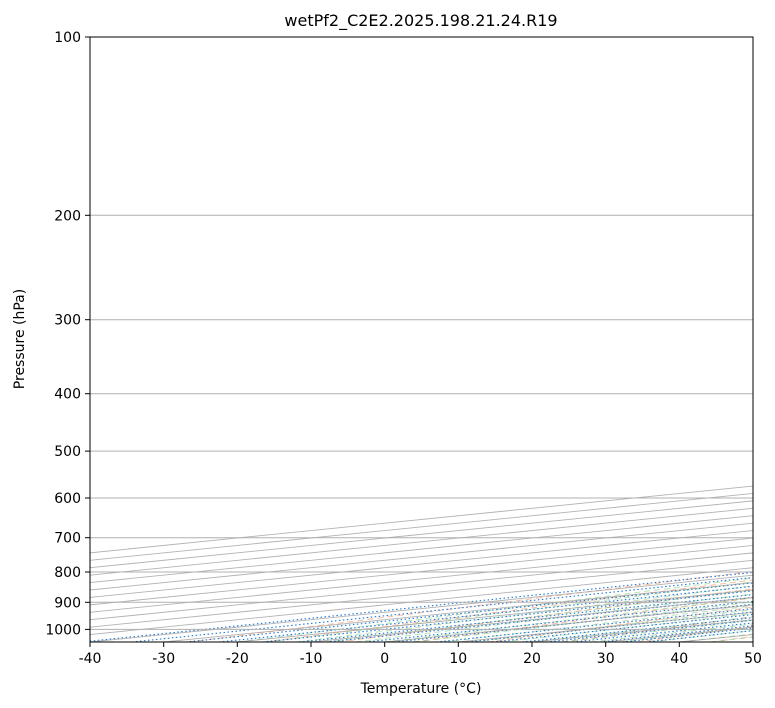  What do you see at coordinates (67, 321) in the screenshot?
I see `y-tick-label: 300` at bounding box center [67, 321].